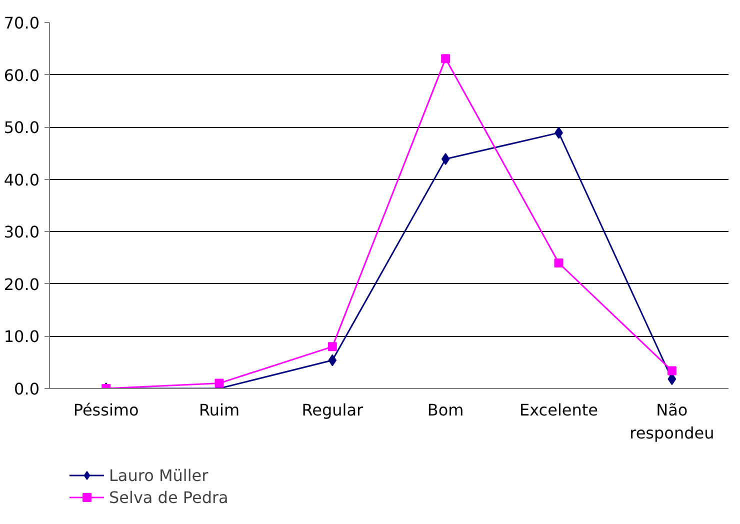 The width and height of the screenshot is (740, 524). What do you see at coordinates (672, 421) in the screenshot?
I see `x-tick-label: Não respondeu` at bounding box center [672, 421].